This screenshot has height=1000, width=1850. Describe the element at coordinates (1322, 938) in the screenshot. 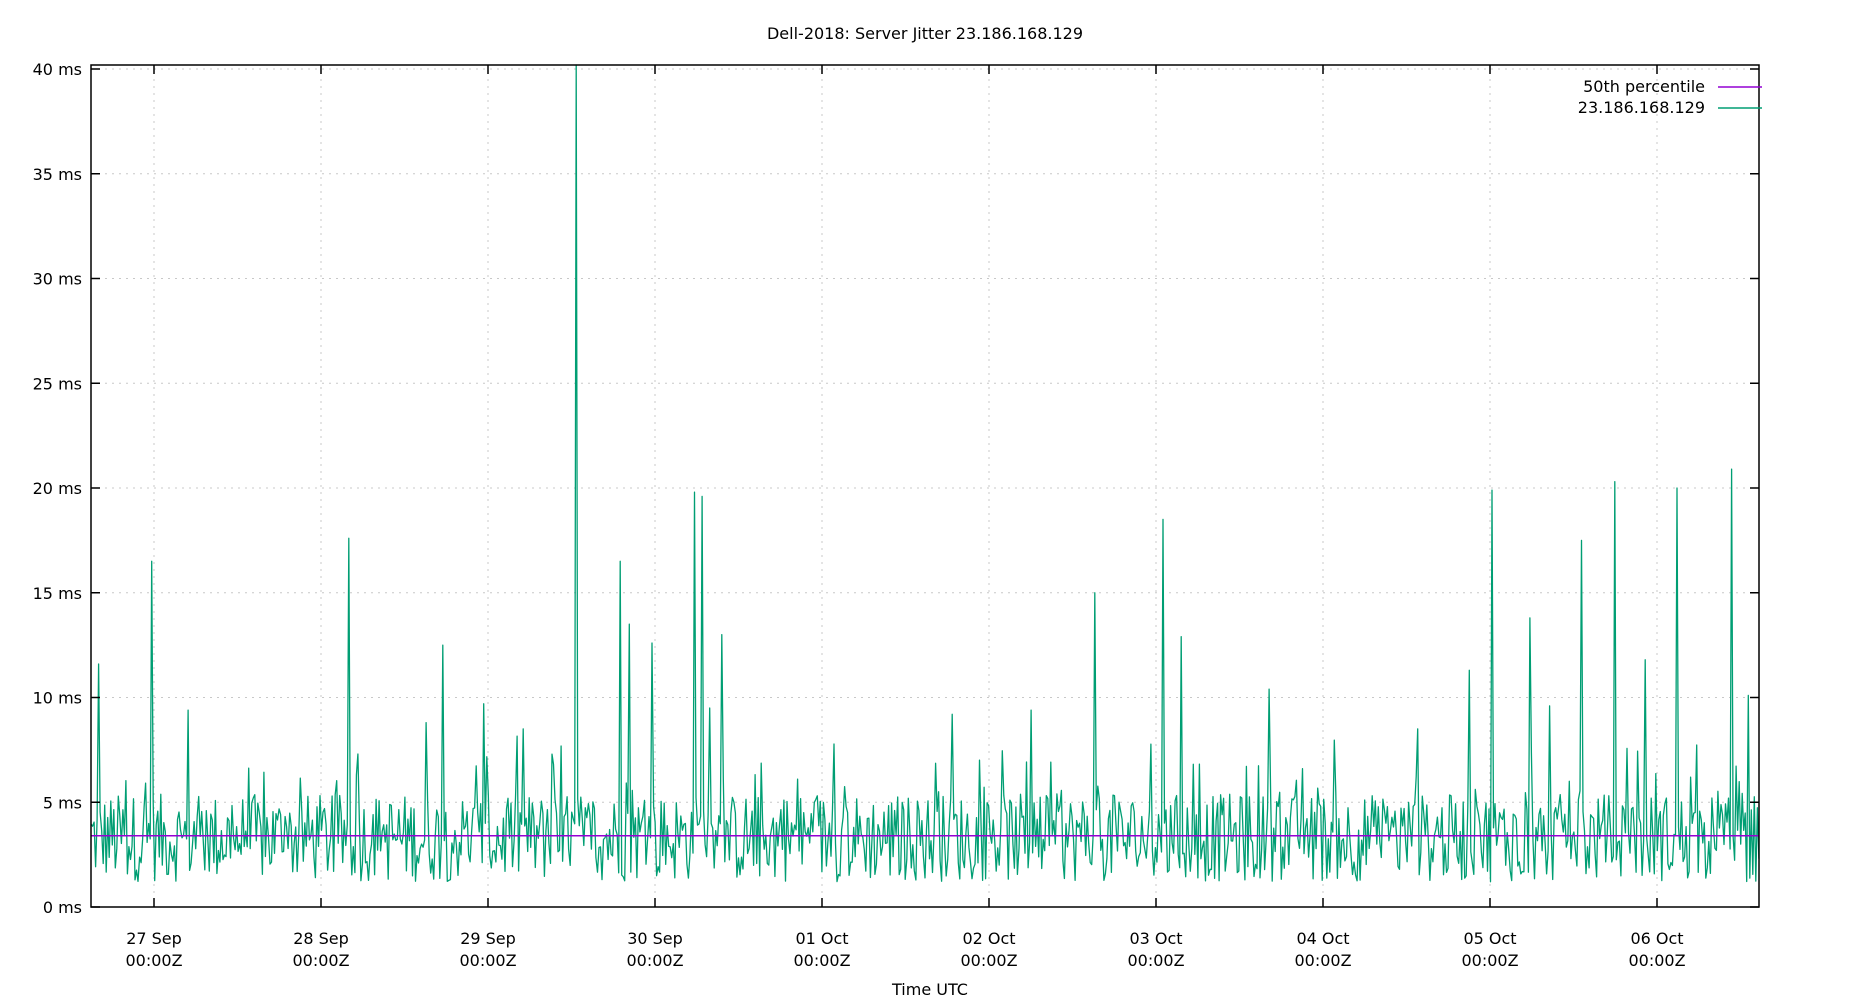

I see `x-tick-date: 04 Oct` at that location.